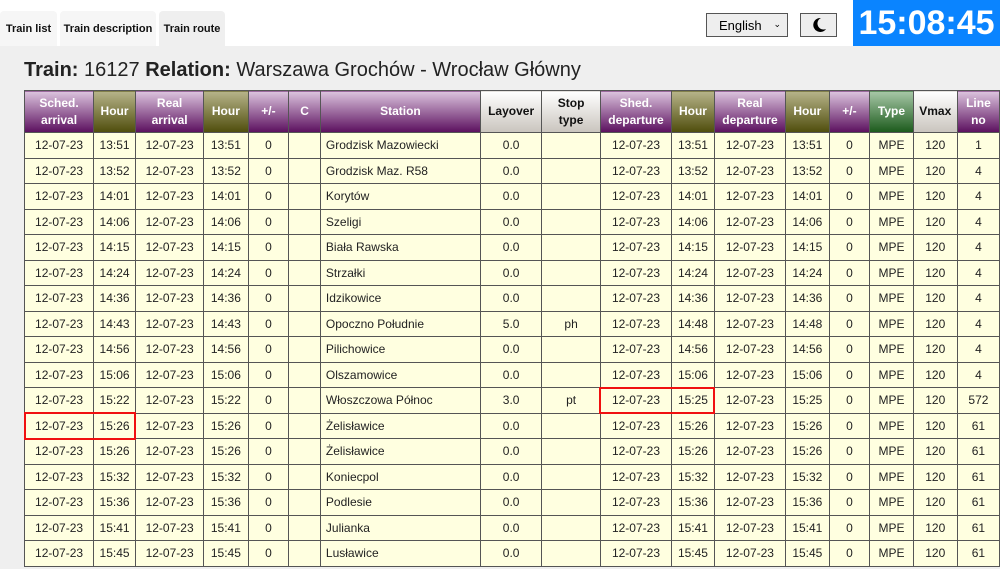 The height and width of the screenshot is (569, 1000). Describe the element at coordinates (400, 111) in the screenshot. I see `column-header-line: Station` at that location.